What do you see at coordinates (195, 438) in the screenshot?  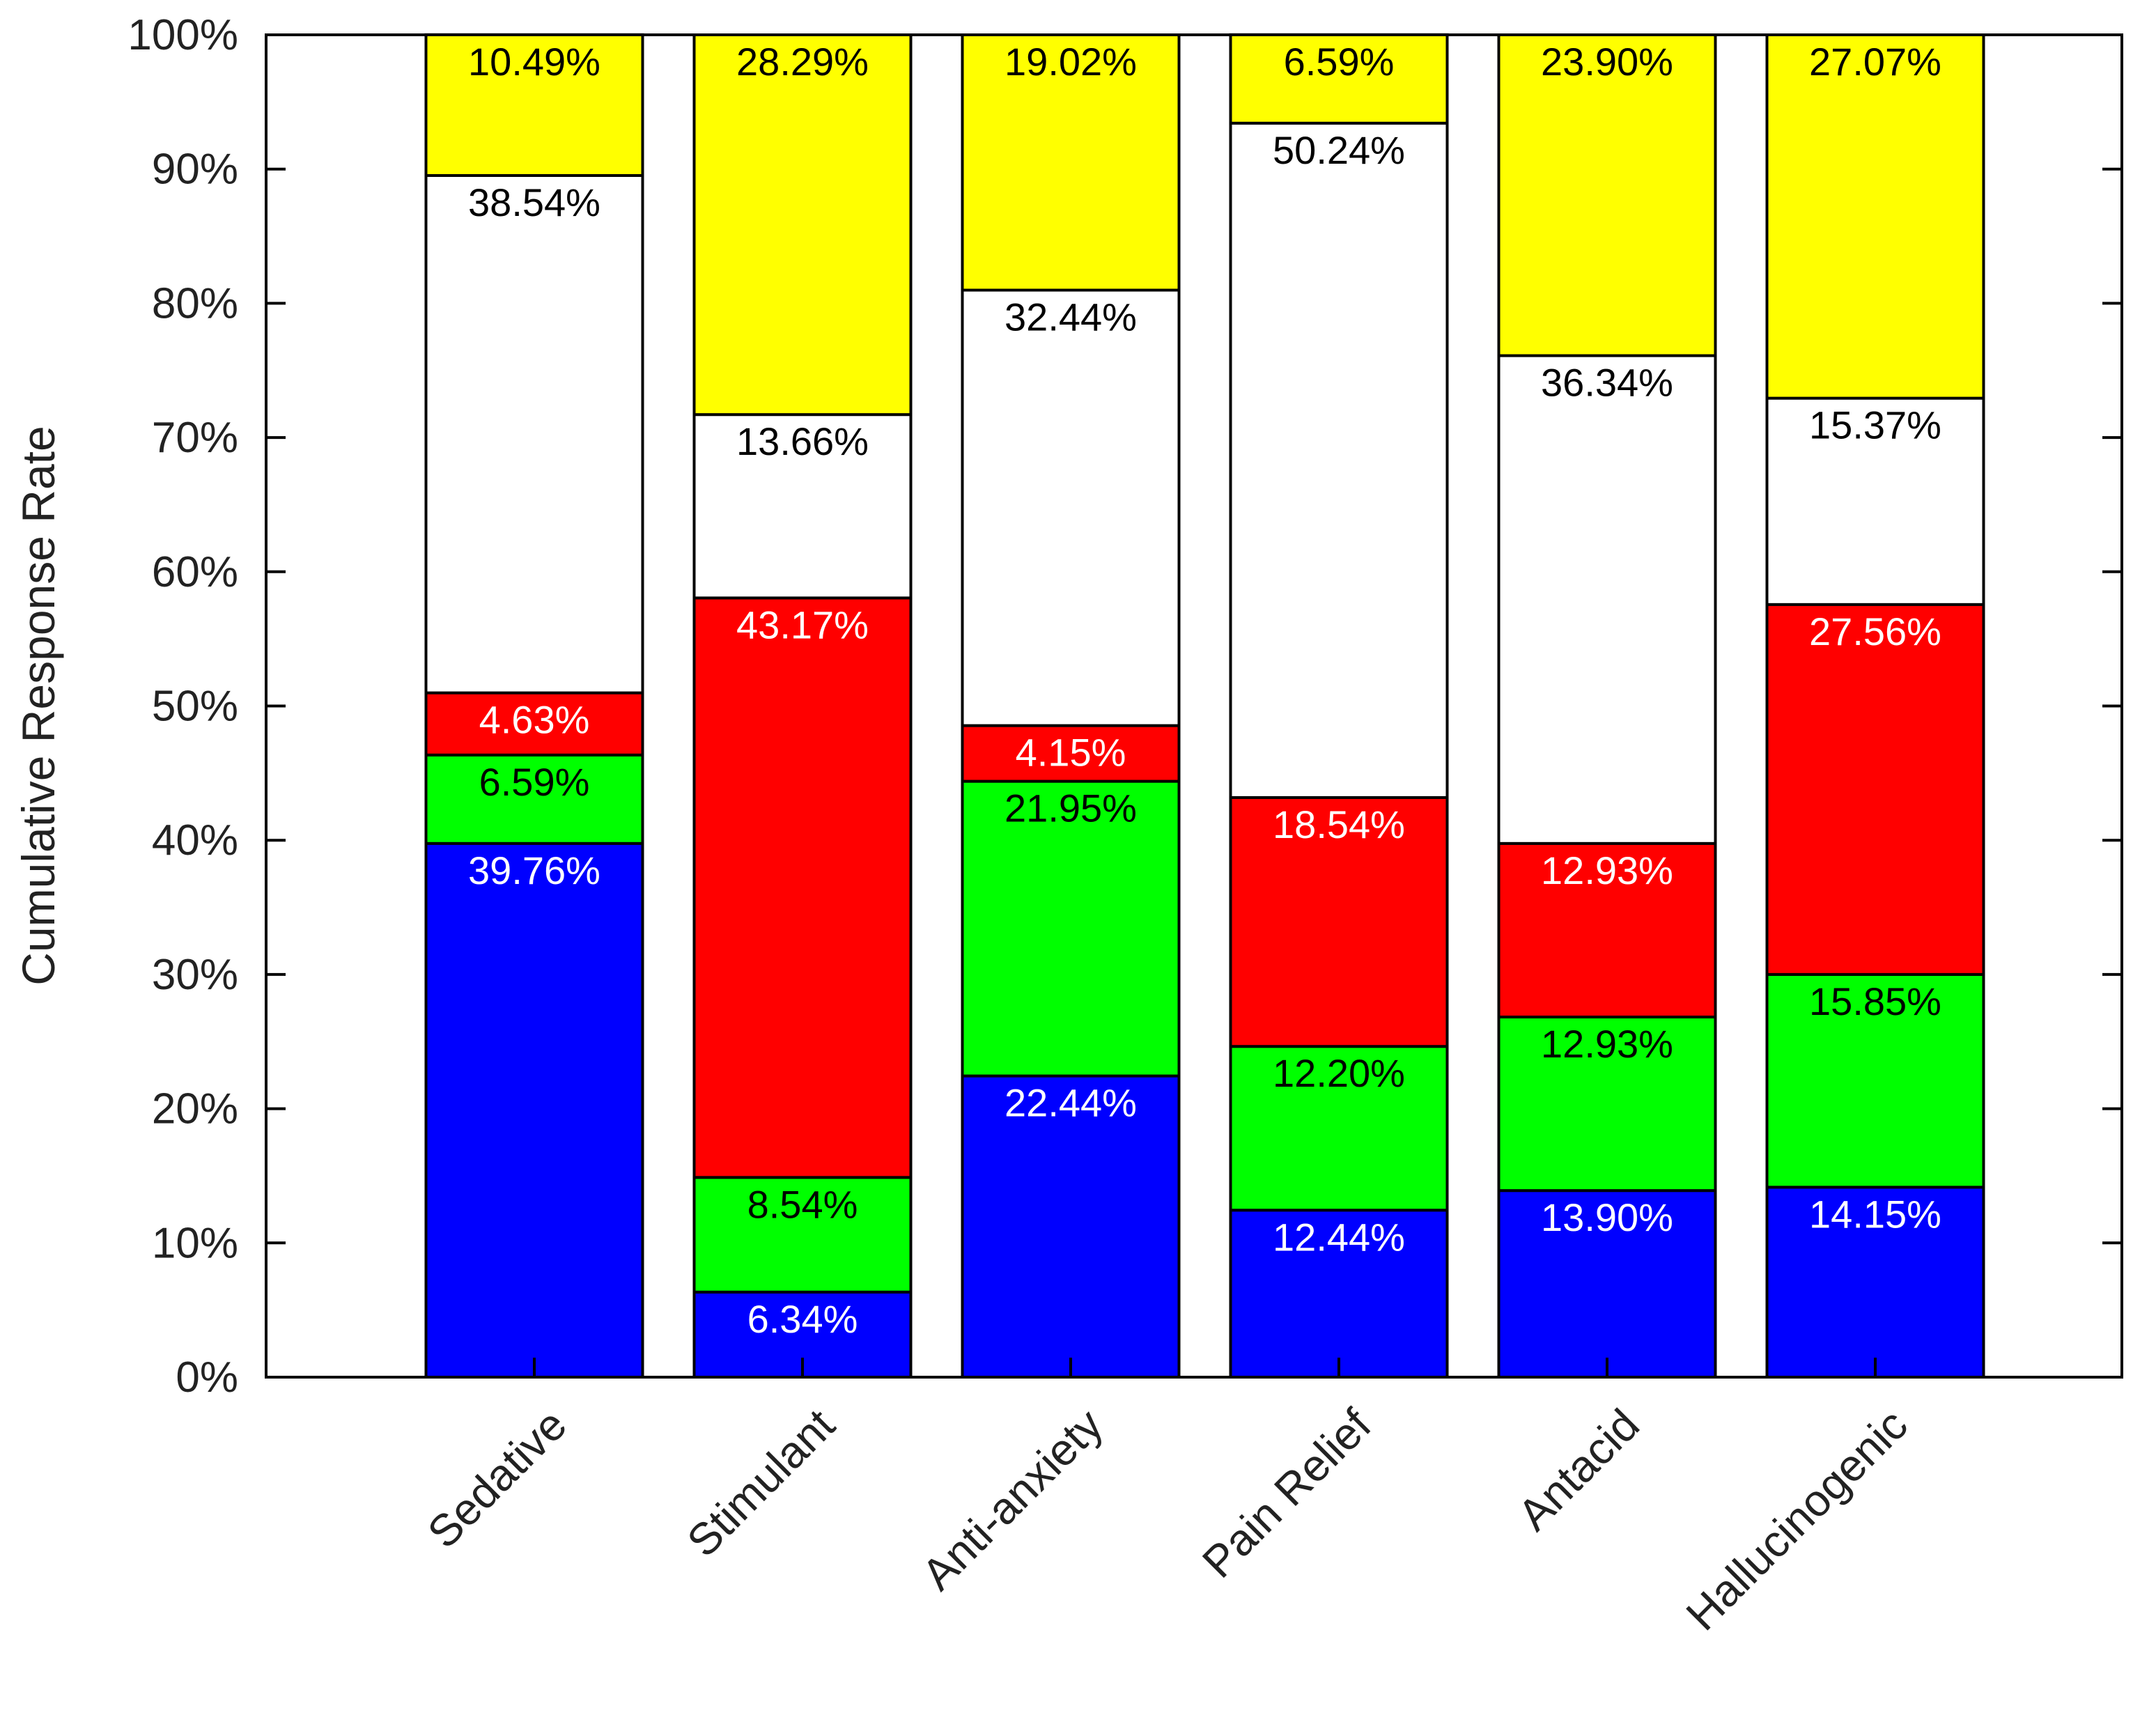 I see `y-tick-label: 70%` at bounding box center [195, 438].